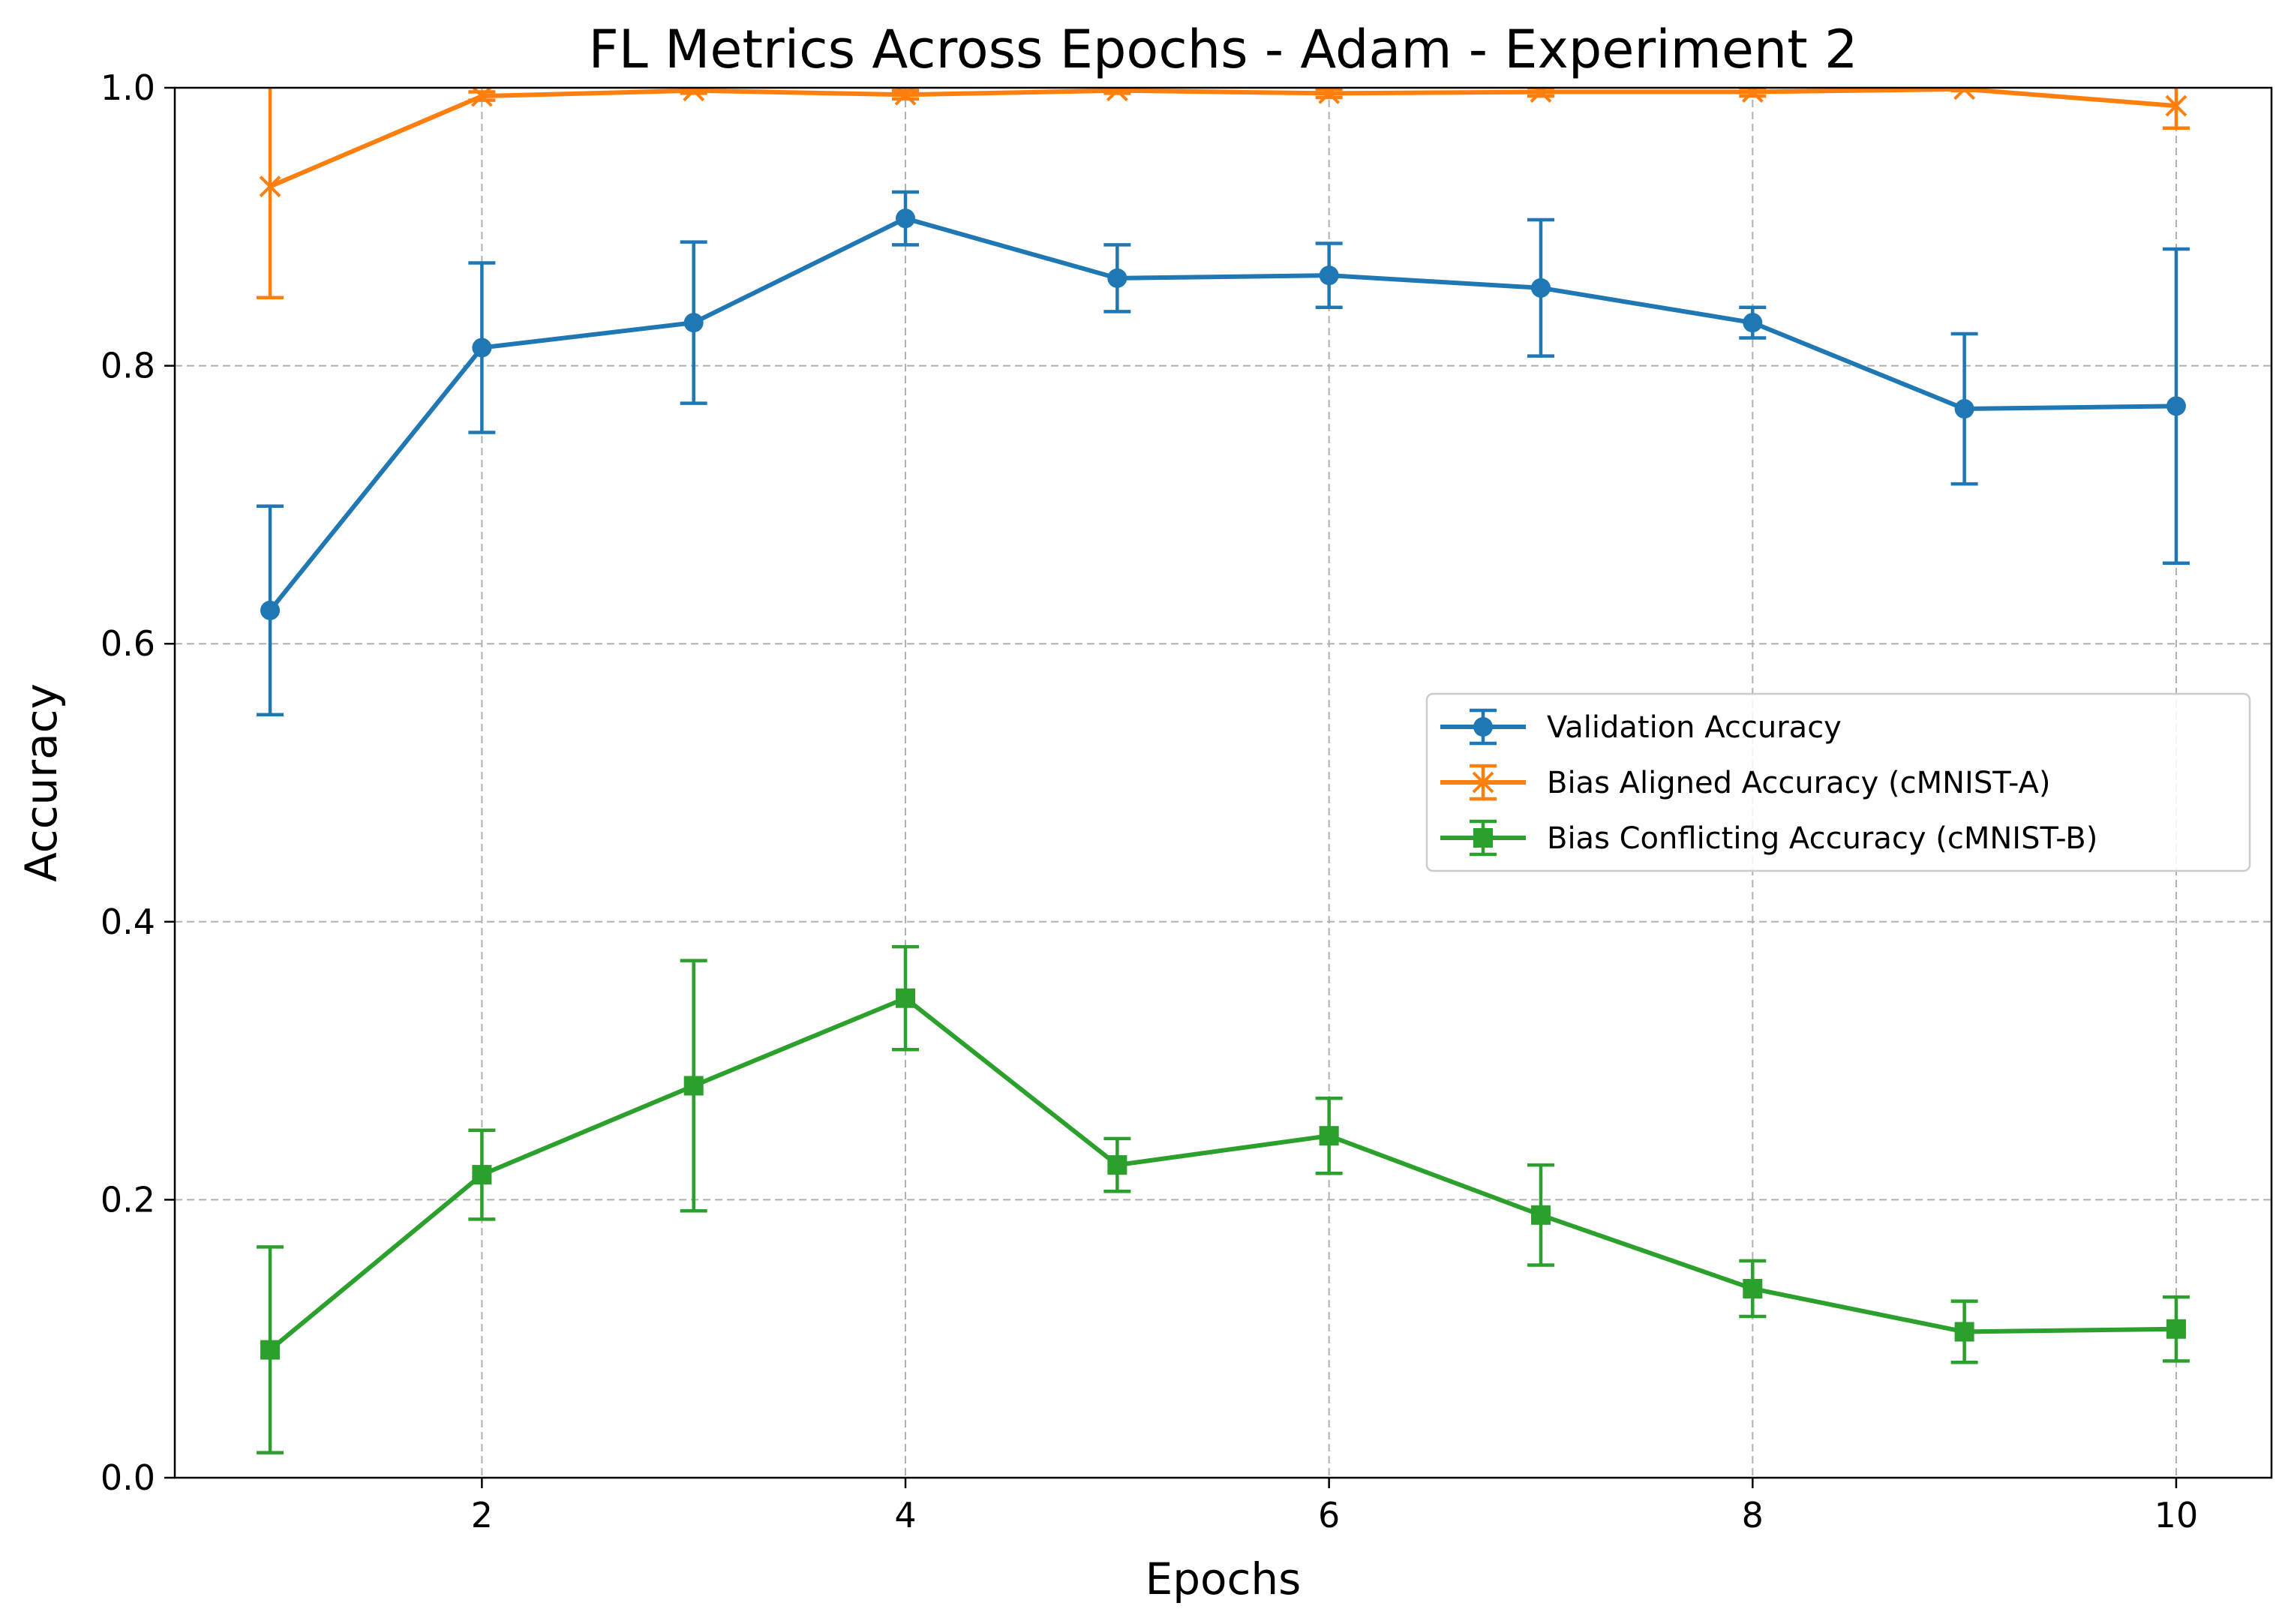 The width and height of the screenshot is (2291, 1624). I want to click on y-axis-label: Accuracy, so click(41, 782).